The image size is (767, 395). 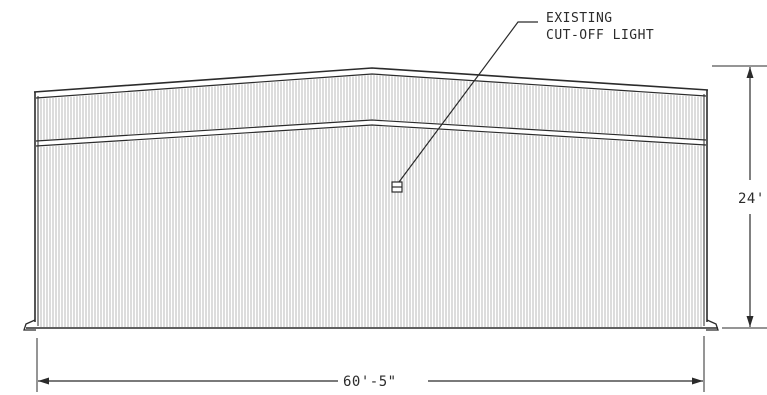 What do you see at coordinates (751, 199) in the screenshot?
I see `height-dimension-label: 24'` at bounding box center [751, 199].